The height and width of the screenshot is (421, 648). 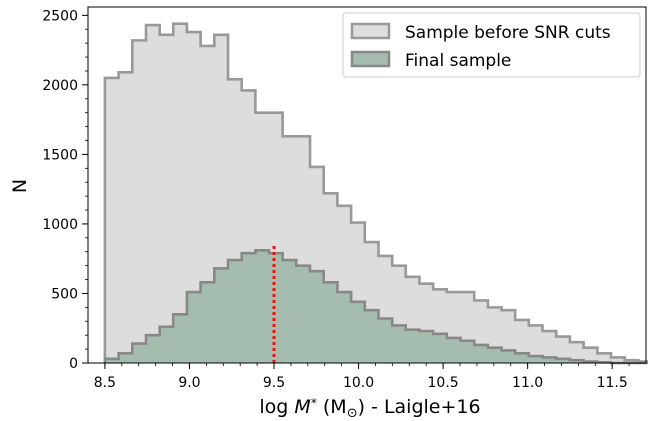 I want to click on x-axis-ticks: 8.5 9.0 9.5 10.0 10.5 11.0 11.5, so click(x=362, y=377).